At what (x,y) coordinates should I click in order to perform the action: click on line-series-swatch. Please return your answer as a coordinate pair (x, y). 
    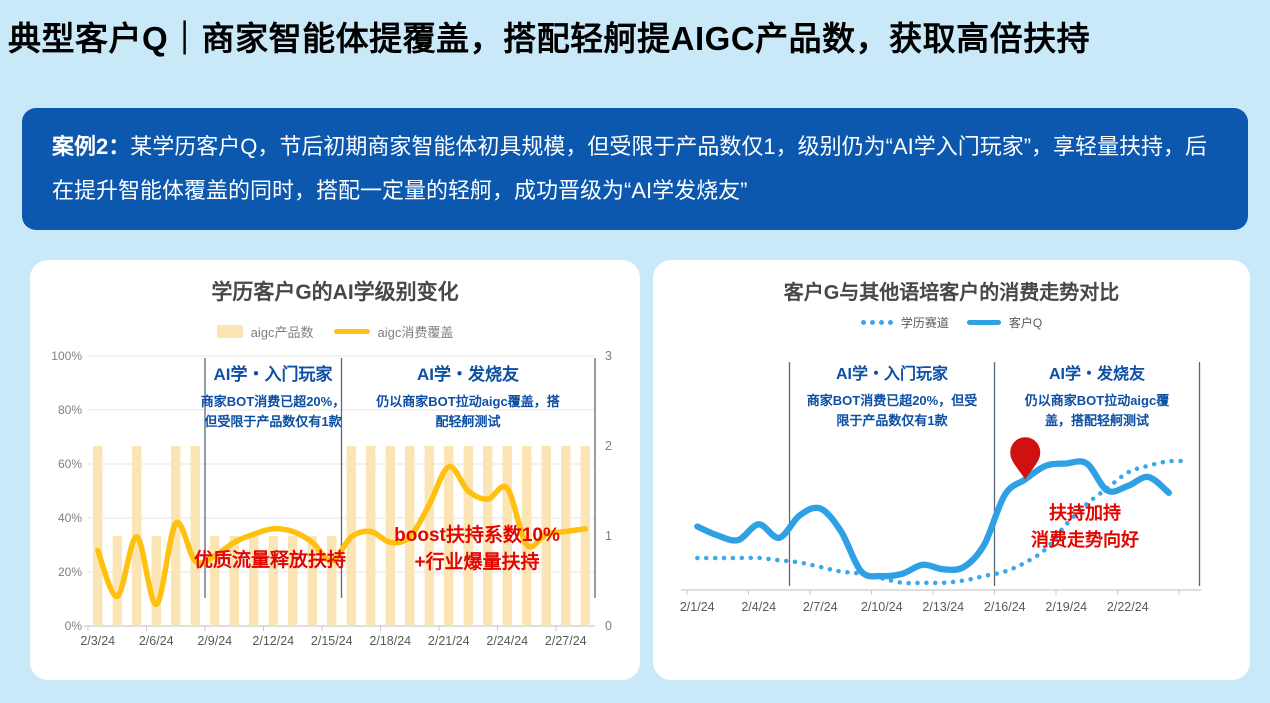
    Looking at the image, I should click on (351, 331).